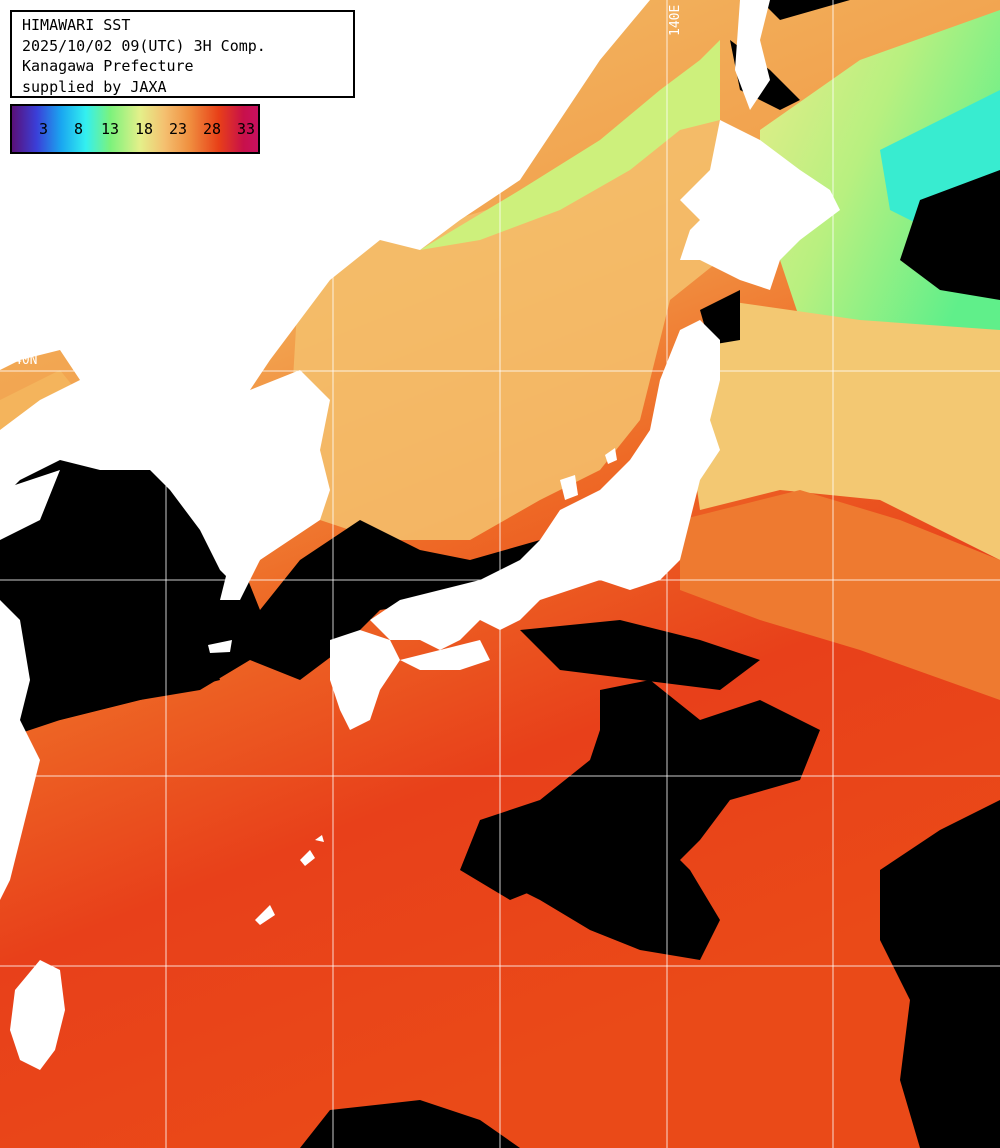 The width and height of the screenshot is (1000, 1148). What do you see at coordinates (760, 205) in the screenshot?
I see `hokkaido` at bounding box center [760, 205].